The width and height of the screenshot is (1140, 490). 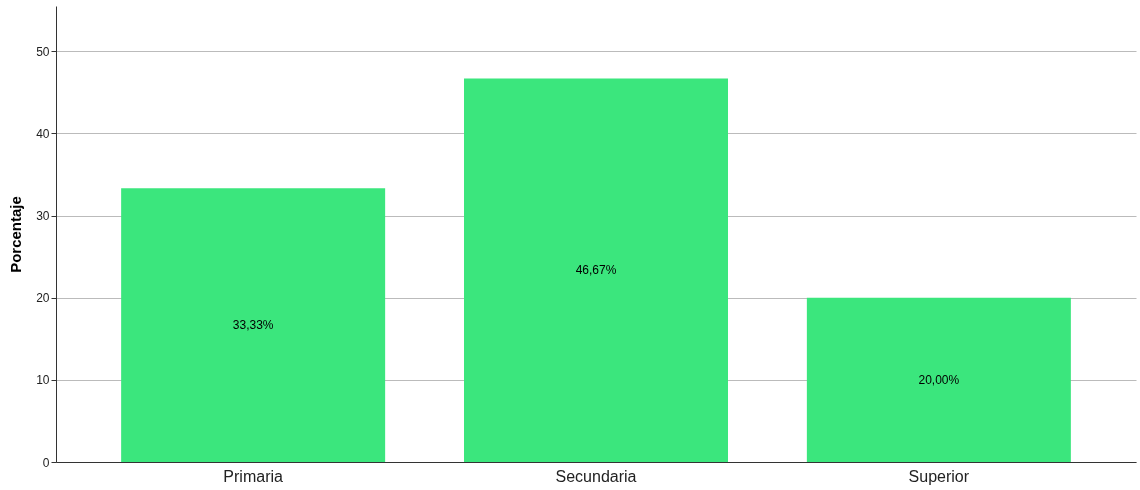 I want to click on x-tick-label: Secundaria, so click(x=596, y=476).